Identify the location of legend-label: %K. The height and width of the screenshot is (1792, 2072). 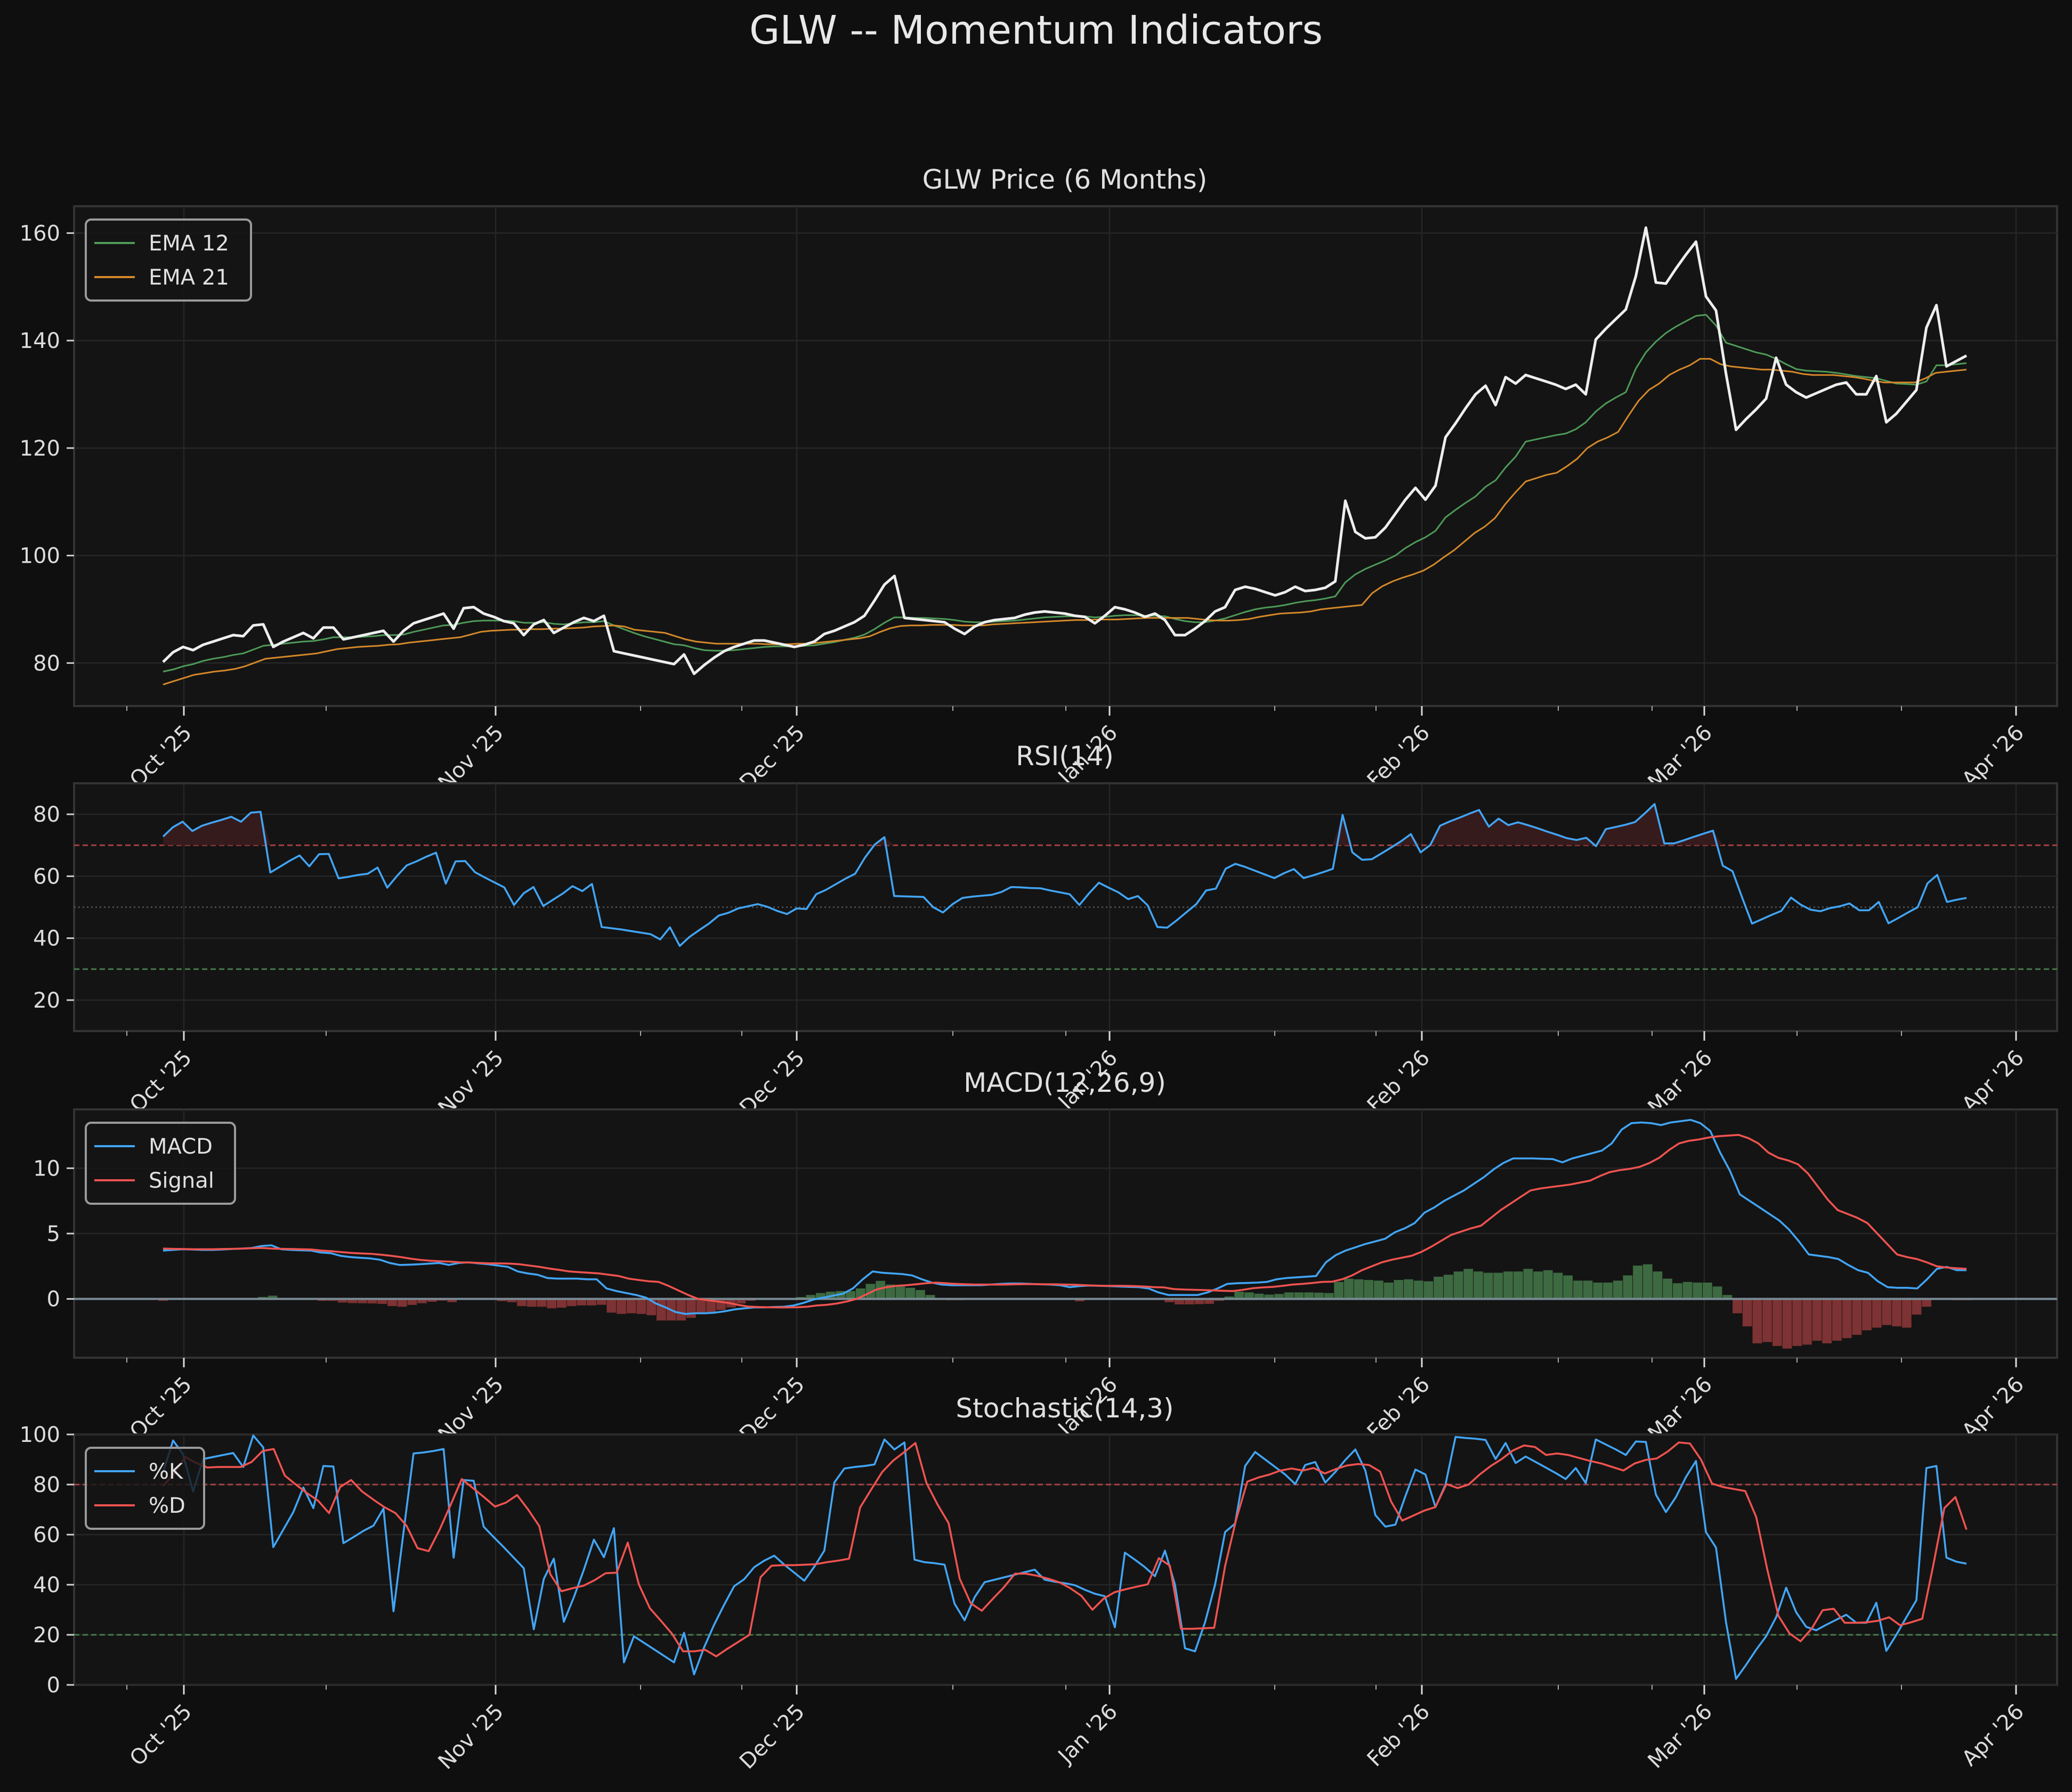
(166, 1471).